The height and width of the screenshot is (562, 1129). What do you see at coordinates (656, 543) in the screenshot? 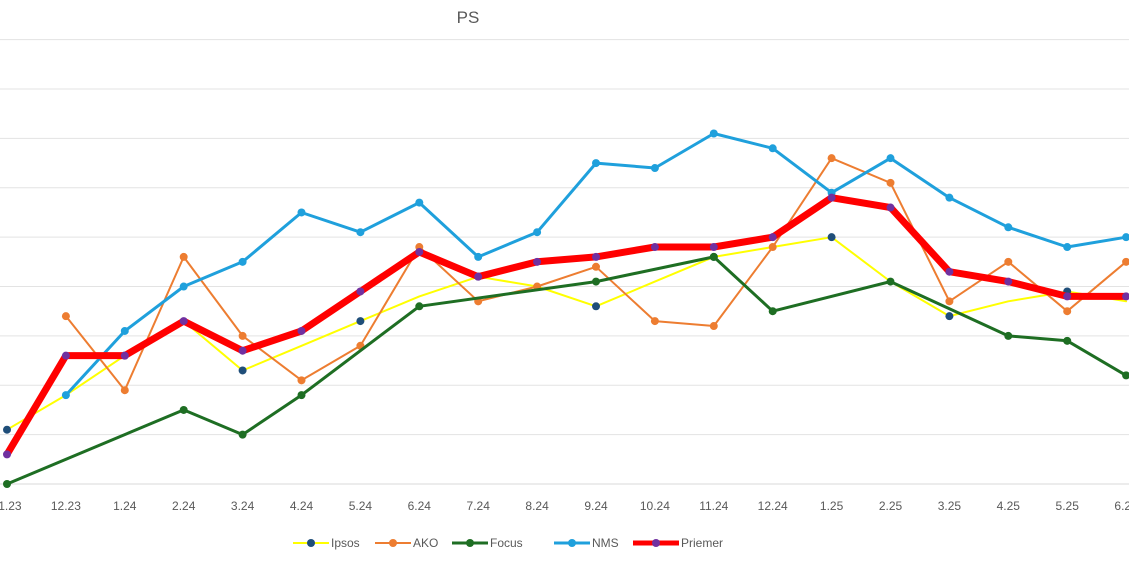
I see `legend-marker-priemer` at bounding box center [656, 543].